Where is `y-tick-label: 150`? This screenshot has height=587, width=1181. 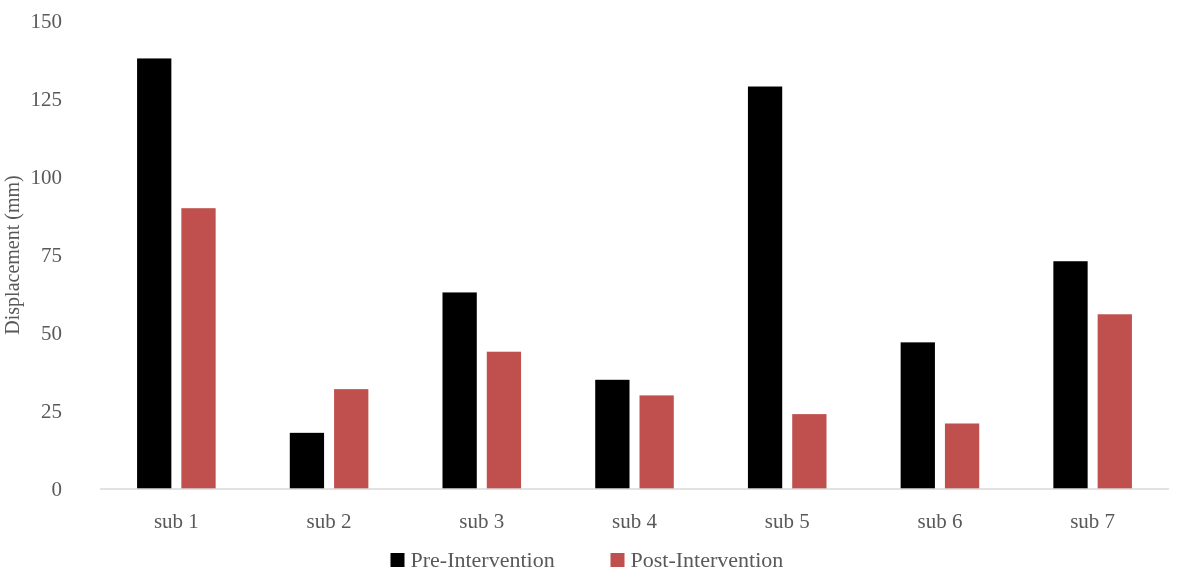 y-tick-label: 150 is located at coordinates (46, 21).